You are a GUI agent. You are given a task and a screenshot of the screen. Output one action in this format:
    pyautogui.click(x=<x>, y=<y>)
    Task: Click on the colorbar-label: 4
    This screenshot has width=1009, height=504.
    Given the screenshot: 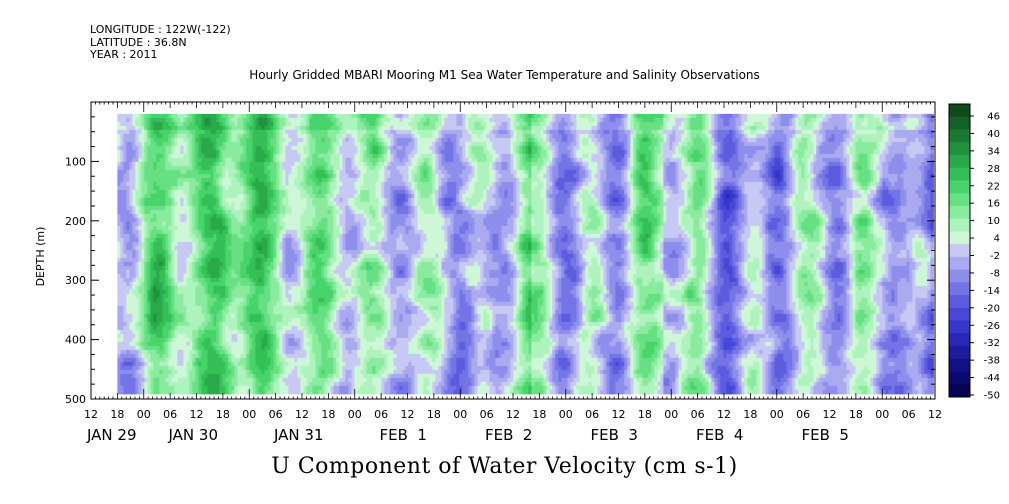 What is the action you would take?
    pyautogui.click(x=997, y=239)
    